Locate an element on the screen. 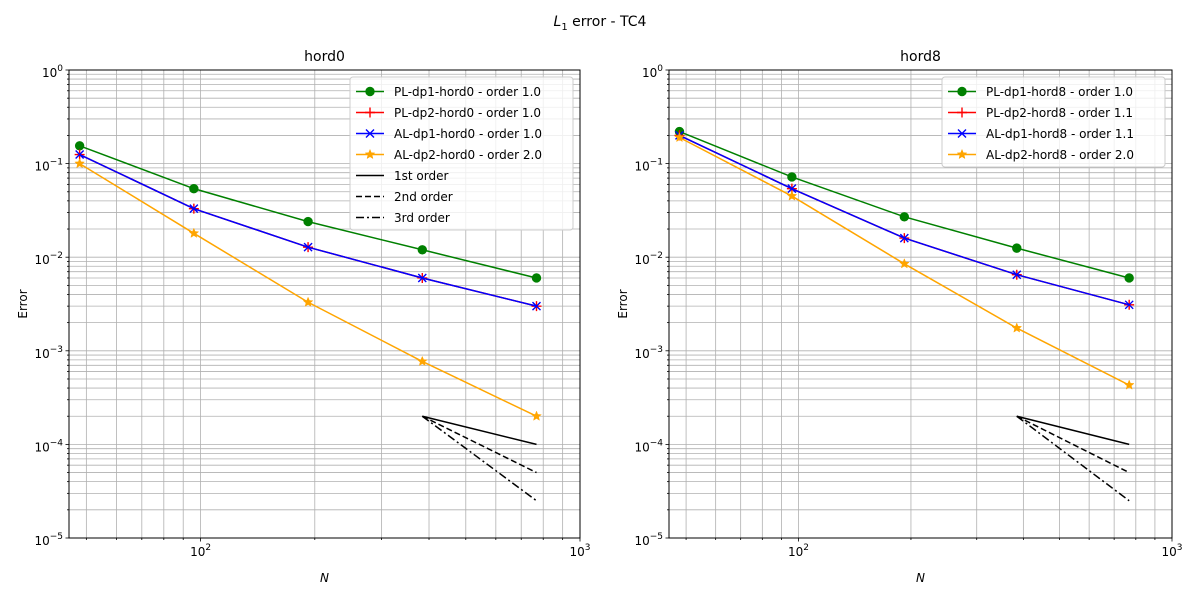 The height and width of the screenshot is (600, 1200). legend-entry: 1st order is located at coordinates (402, 176).